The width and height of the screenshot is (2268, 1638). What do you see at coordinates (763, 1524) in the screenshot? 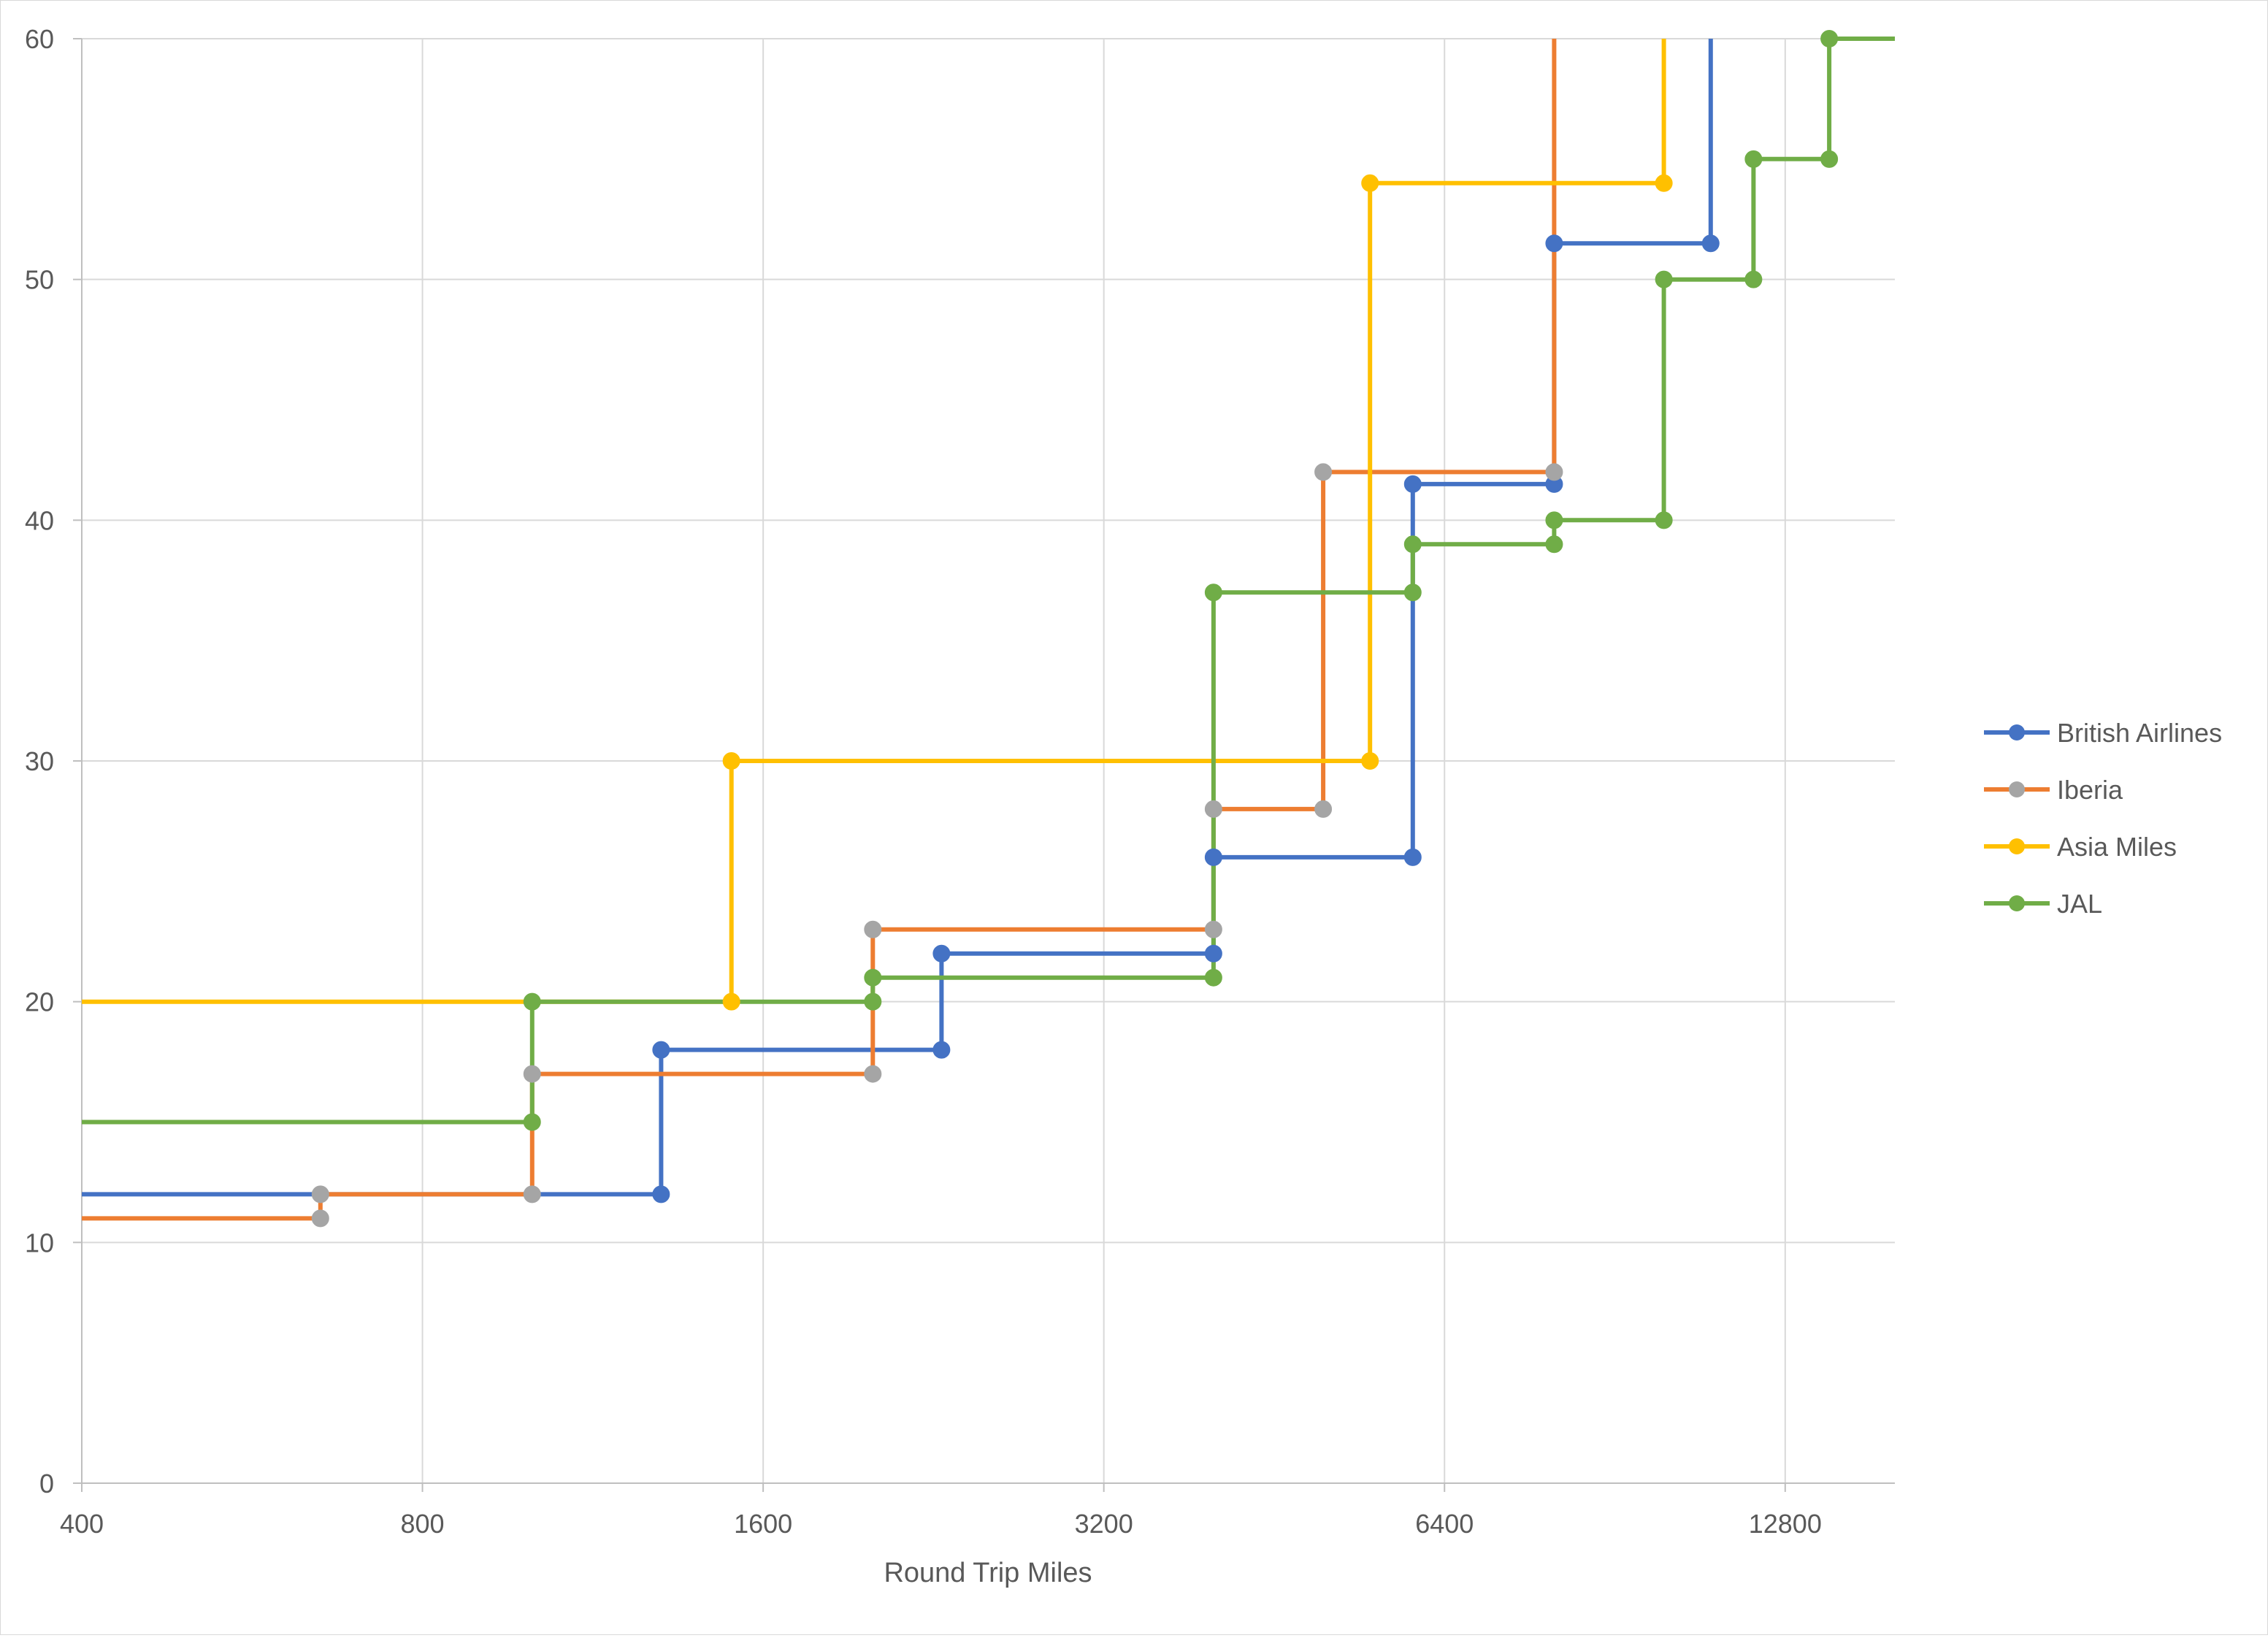
I see `x-tick-label-2: 1600` at bounding box center [763, 1524].